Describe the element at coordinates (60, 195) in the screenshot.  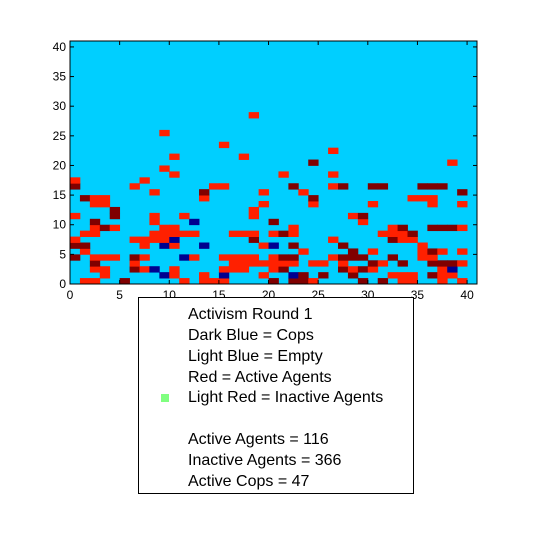
I see `y-tick-label: 15` at that location.